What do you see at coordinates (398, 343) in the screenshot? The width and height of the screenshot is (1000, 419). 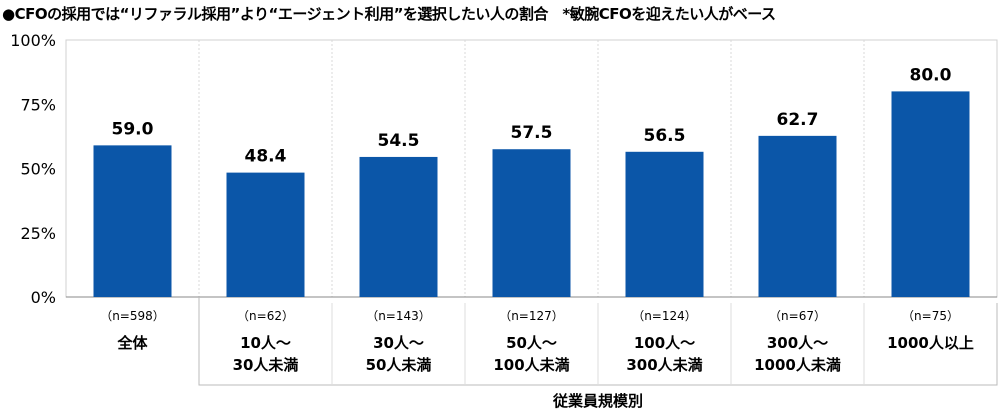 I see `category-label: 30人～` at bounding box center [398, 343].